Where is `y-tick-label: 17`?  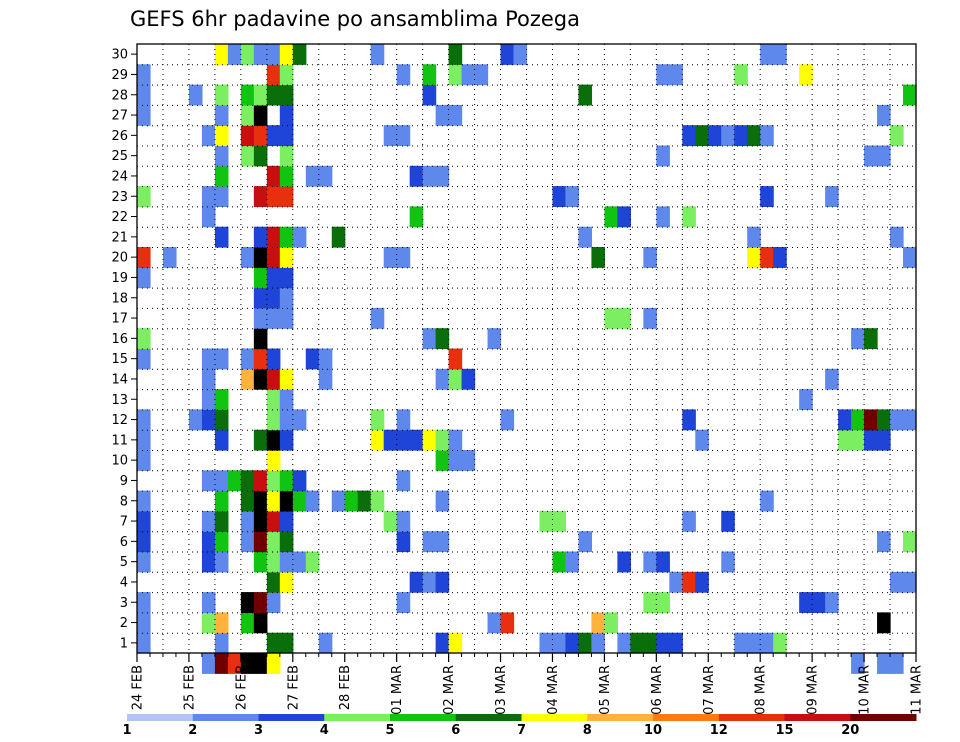
y-tick-label: 17 is located at coordinates (119, 319).